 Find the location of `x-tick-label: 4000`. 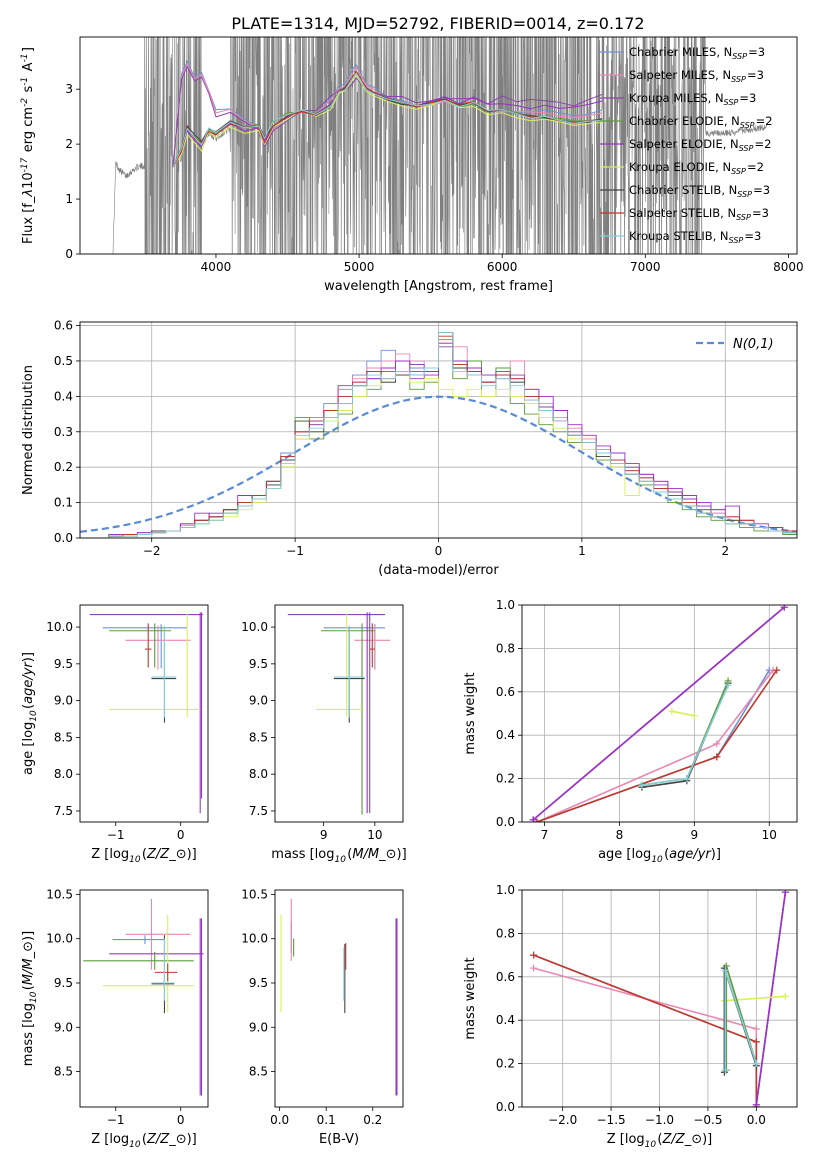

x-tick-label: 4000 is located at coordinates (216, 267).